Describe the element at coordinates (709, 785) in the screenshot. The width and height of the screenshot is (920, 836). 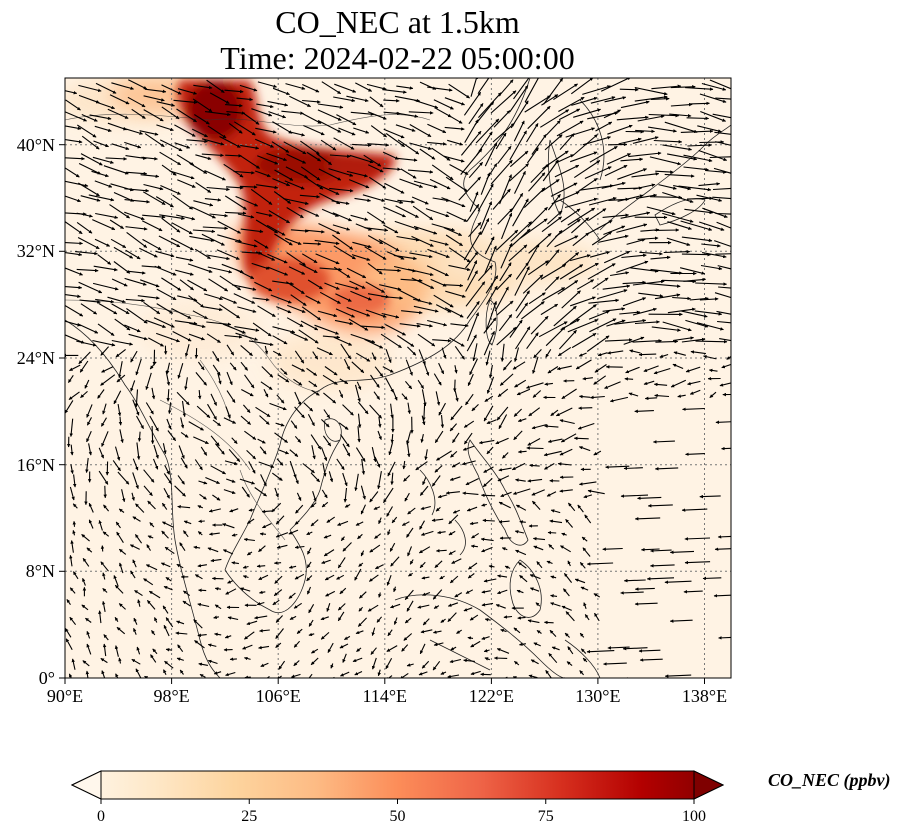
I see `colorbar-extend-max` at that location.